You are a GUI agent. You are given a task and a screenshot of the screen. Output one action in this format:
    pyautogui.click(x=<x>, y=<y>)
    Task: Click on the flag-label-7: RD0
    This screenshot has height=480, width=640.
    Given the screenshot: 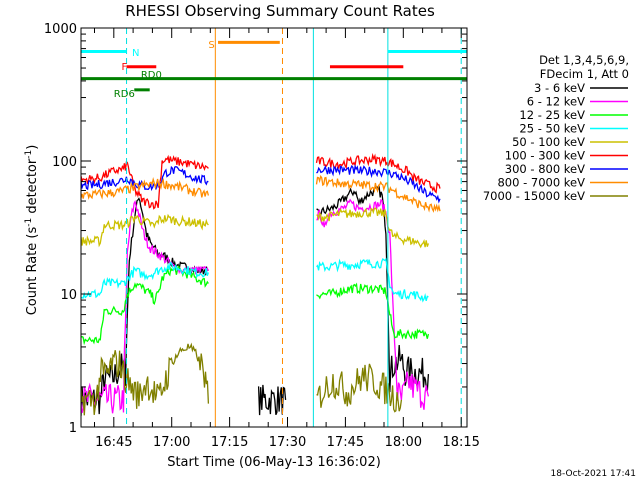 What is the action you would take?
    pyautogui.click(x=151, y=75)
    